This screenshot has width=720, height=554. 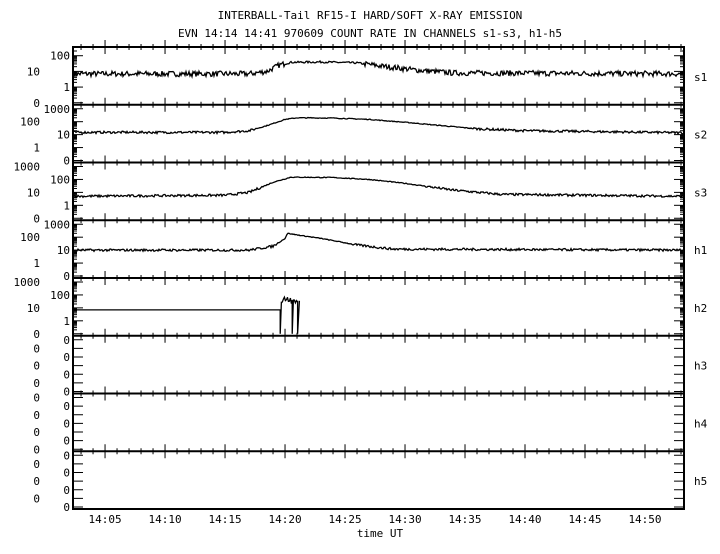 I want to click on panel-label-h1: h1, so click(x=700, y=250).